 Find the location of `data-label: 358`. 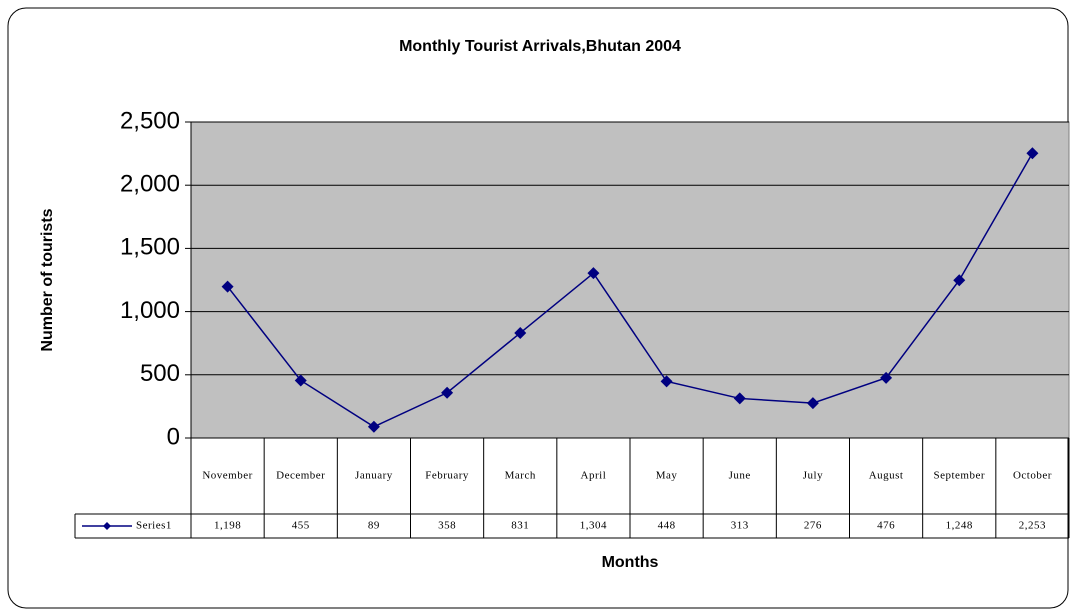

data-label: 358 is located at coordinates (447, 526).